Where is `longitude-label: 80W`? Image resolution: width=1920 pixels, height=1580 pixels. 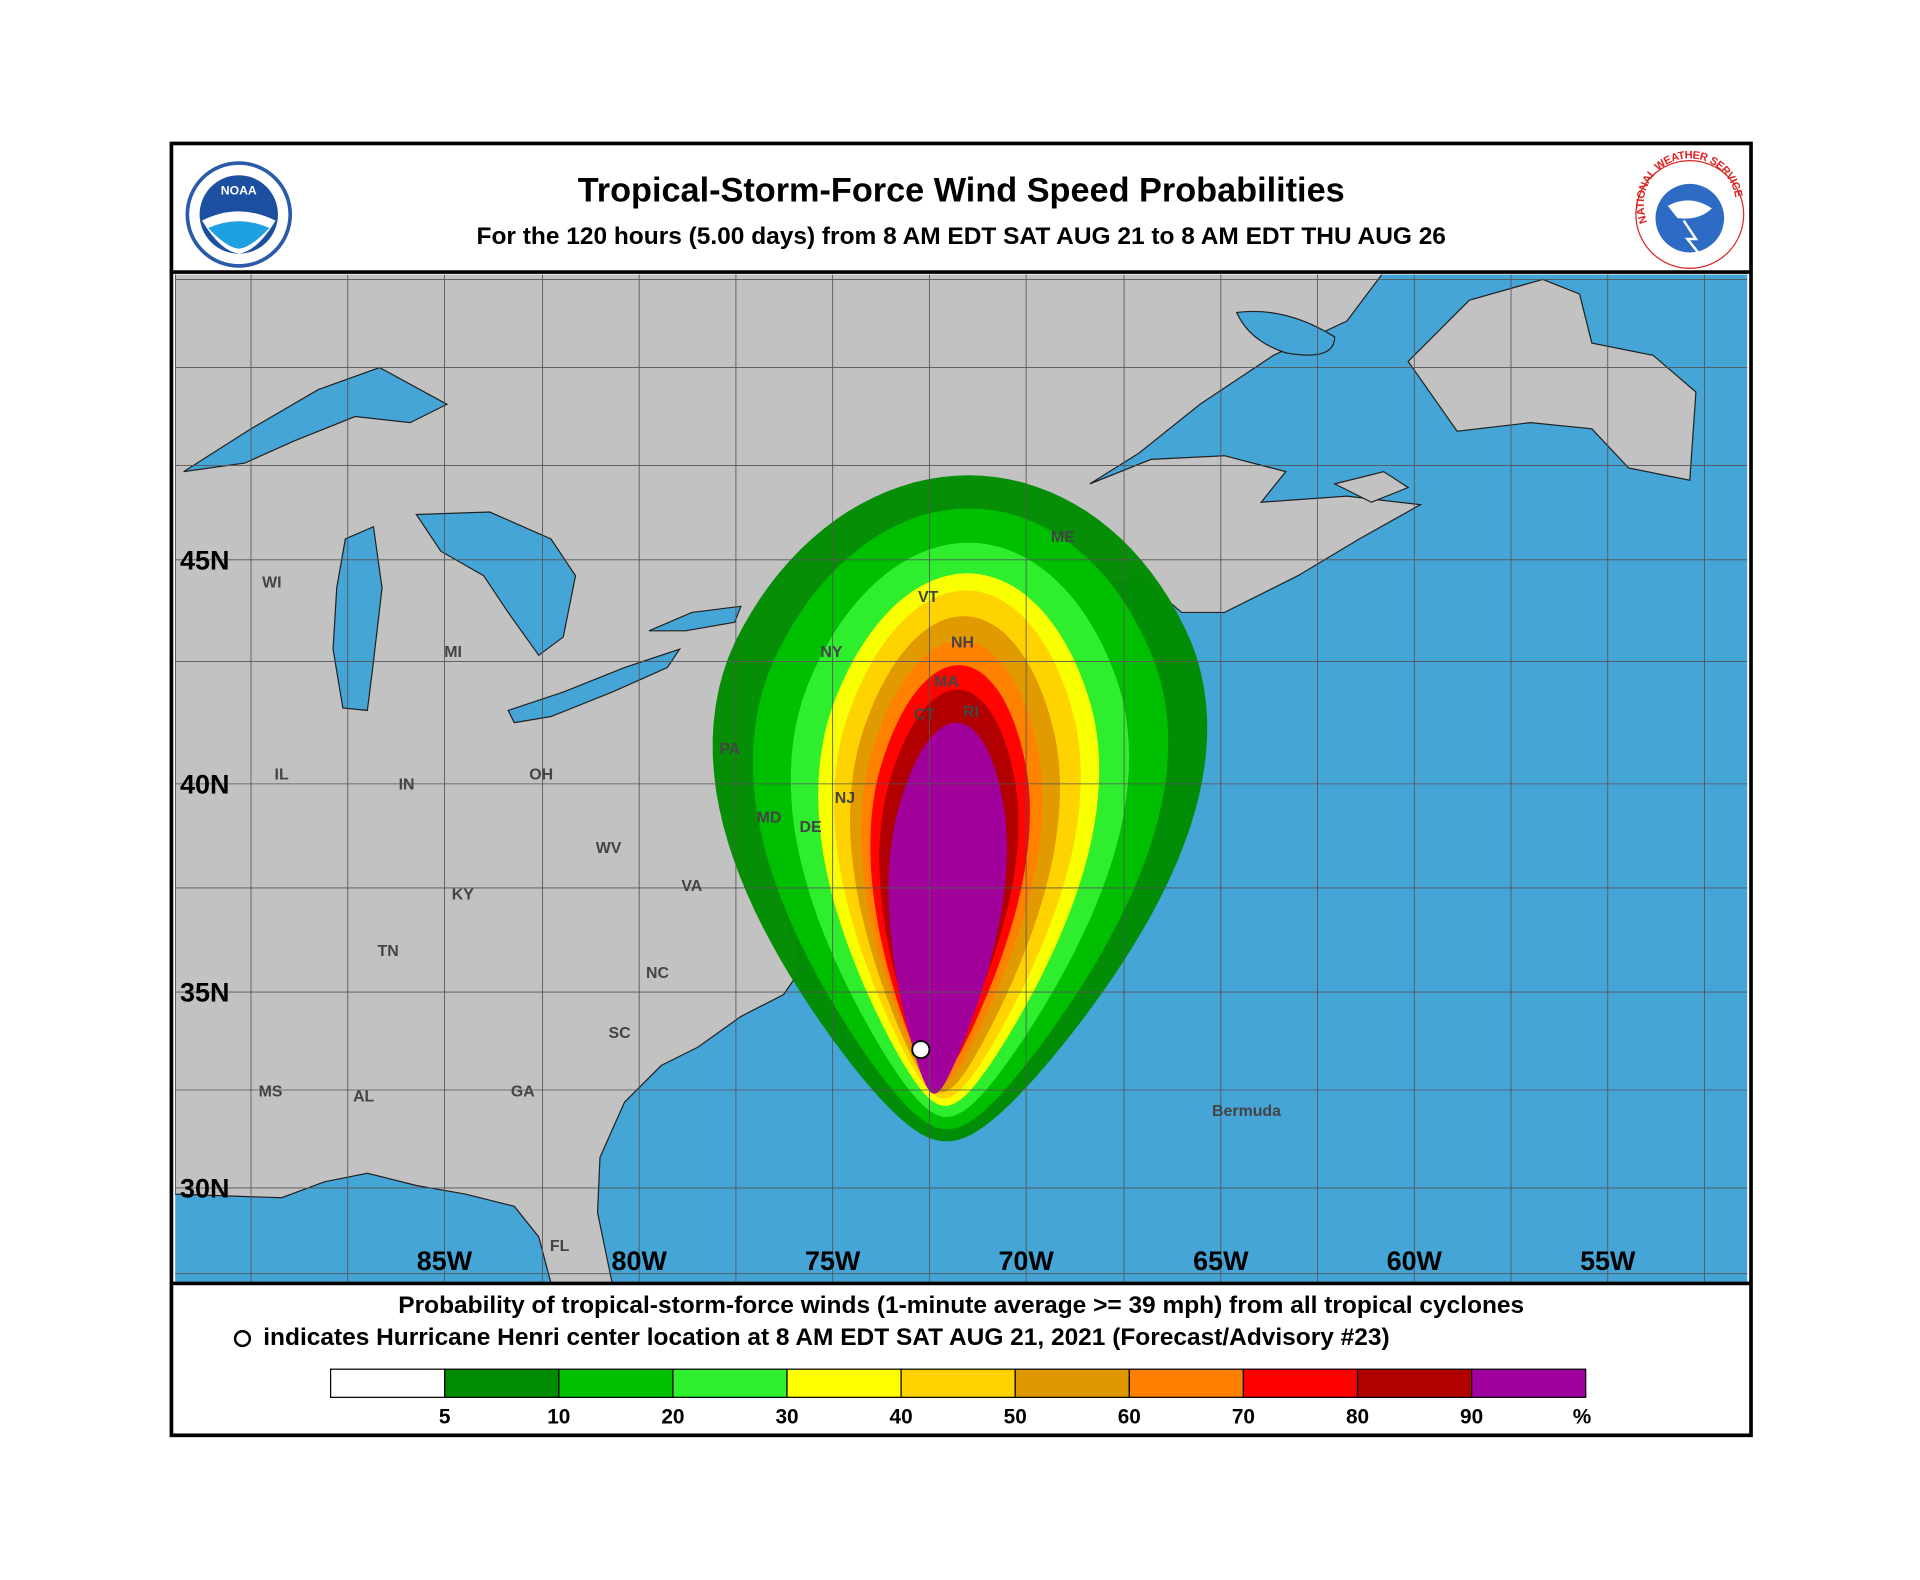
longitude-label: 80W is located at coordinates (640, 1261).